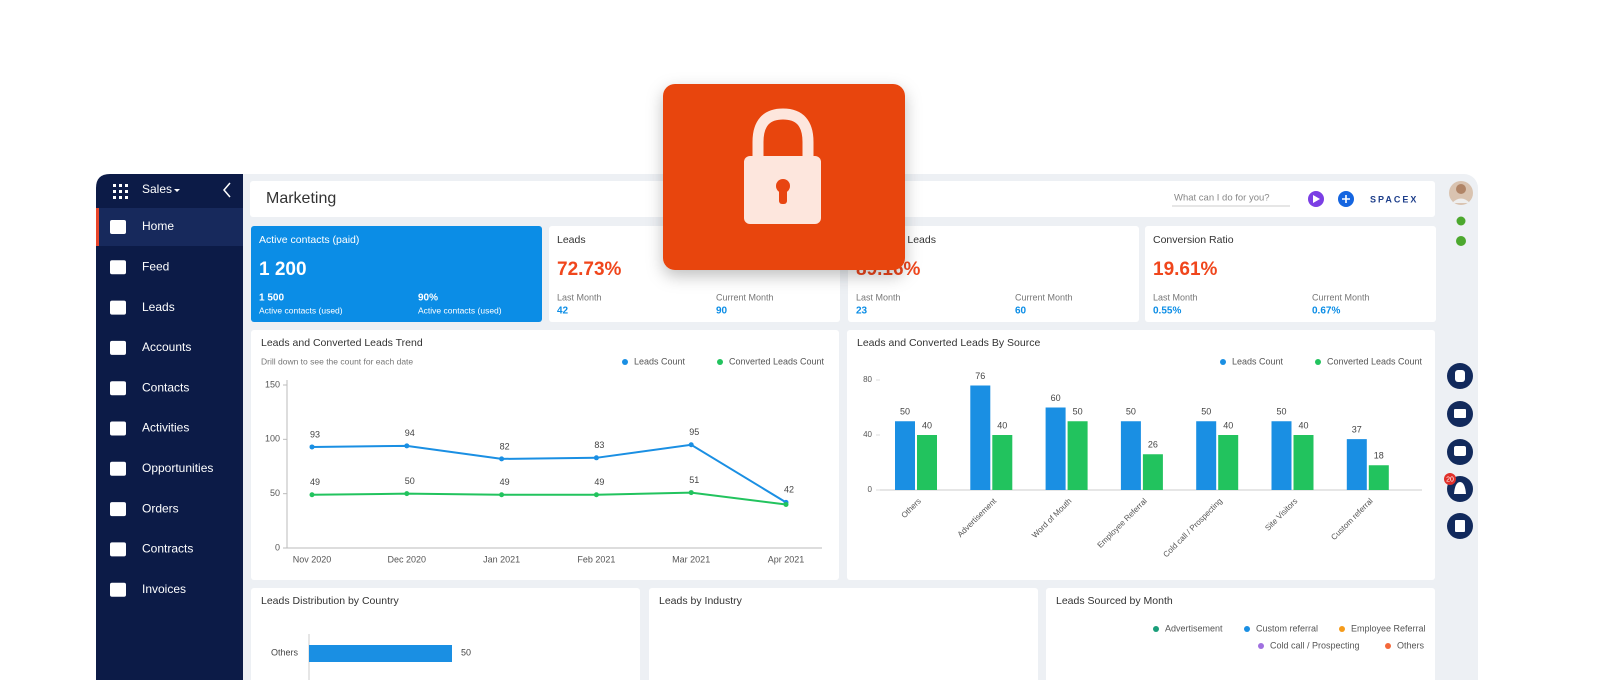 Image resolution: width=1608 pixels, height=680 pixels. Describe the element at coordinates (1222, 198) in the screenshot. I see `search-input: What can I do for you?` at that location.